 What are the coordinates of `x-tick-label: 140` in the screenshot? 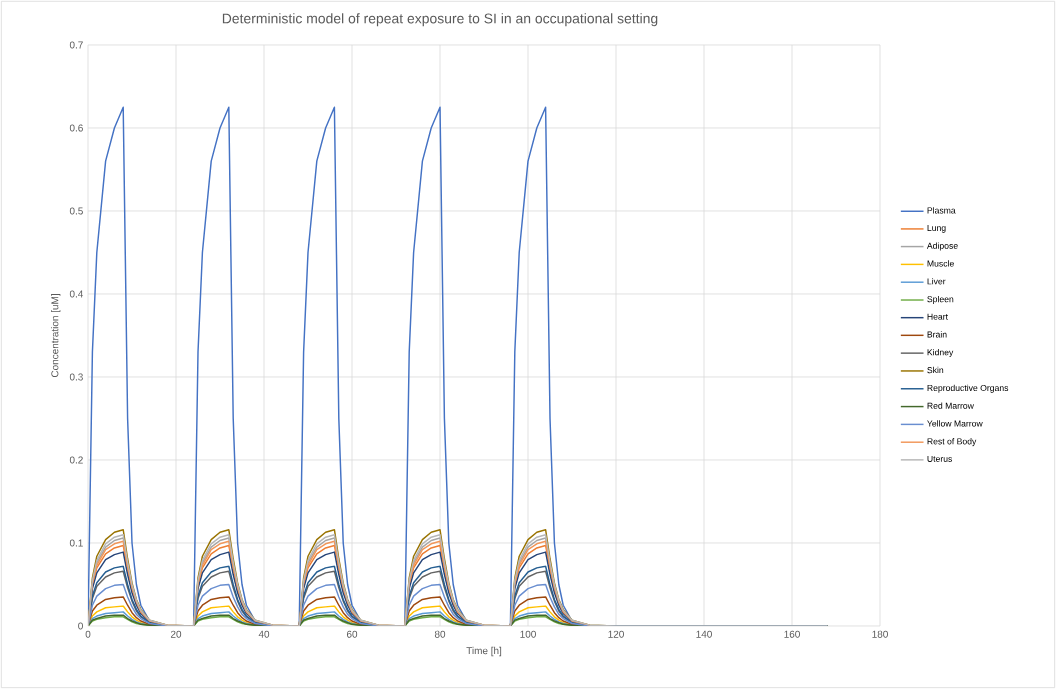 It's located at (704, 634).